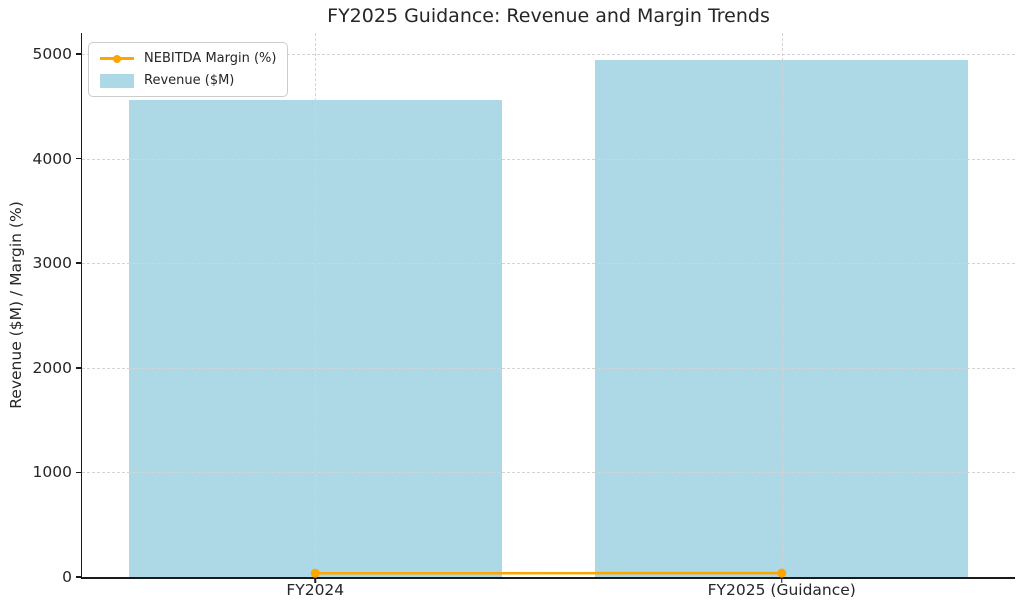 The height and width of the screenshot is (611, 1024). I want to click on bar-swatch-icon, so click(117, 80).